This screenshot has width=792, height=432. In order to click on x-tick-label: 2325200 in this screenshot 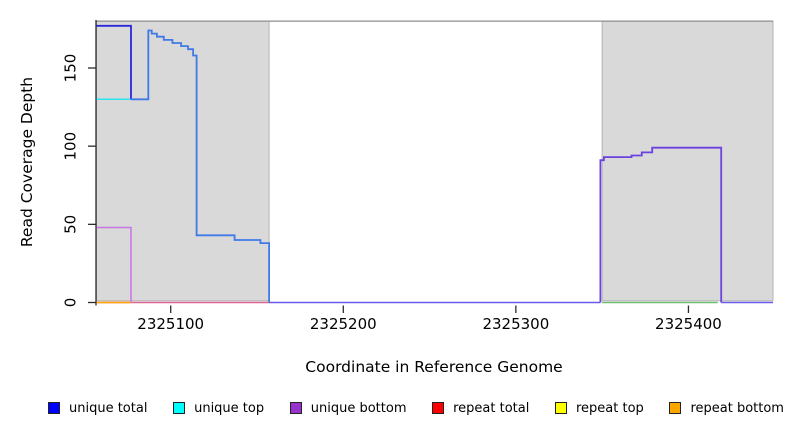, I will do `click(343, 324)`.